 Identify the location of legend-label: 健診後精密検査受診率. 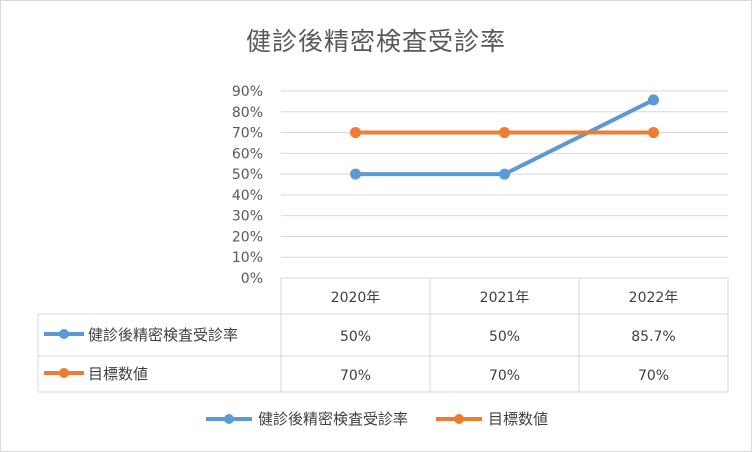
(332, 419).